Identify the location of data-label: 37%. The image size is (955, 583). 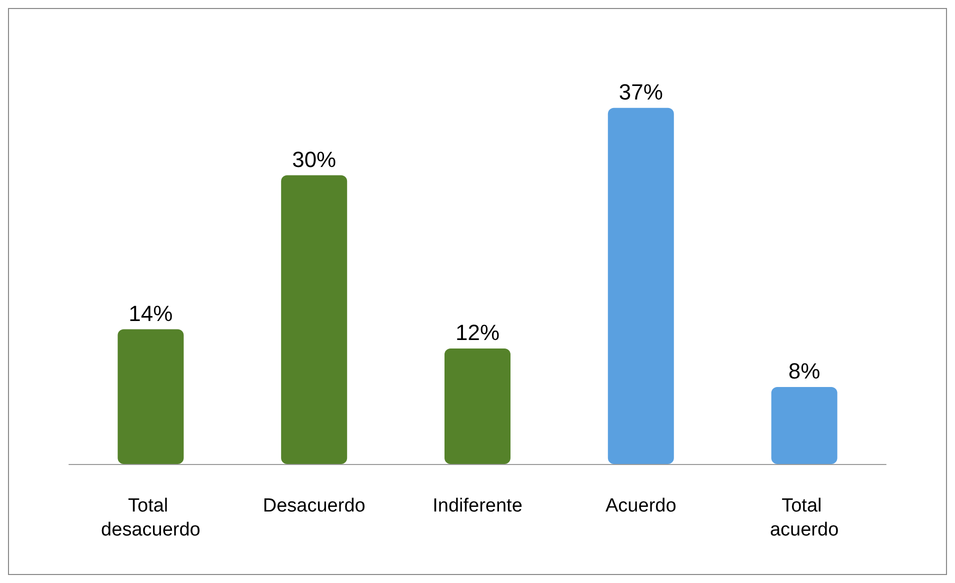
(640, 91).